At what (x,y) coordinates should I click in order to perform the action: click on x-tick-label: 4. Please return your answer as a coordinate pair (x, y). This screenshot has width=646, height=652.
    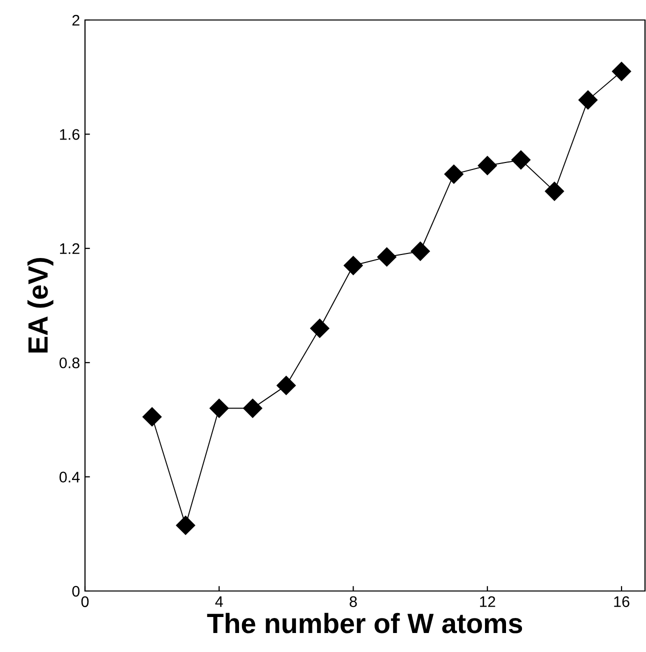
    Looking at the image, I should click on (219, 601).